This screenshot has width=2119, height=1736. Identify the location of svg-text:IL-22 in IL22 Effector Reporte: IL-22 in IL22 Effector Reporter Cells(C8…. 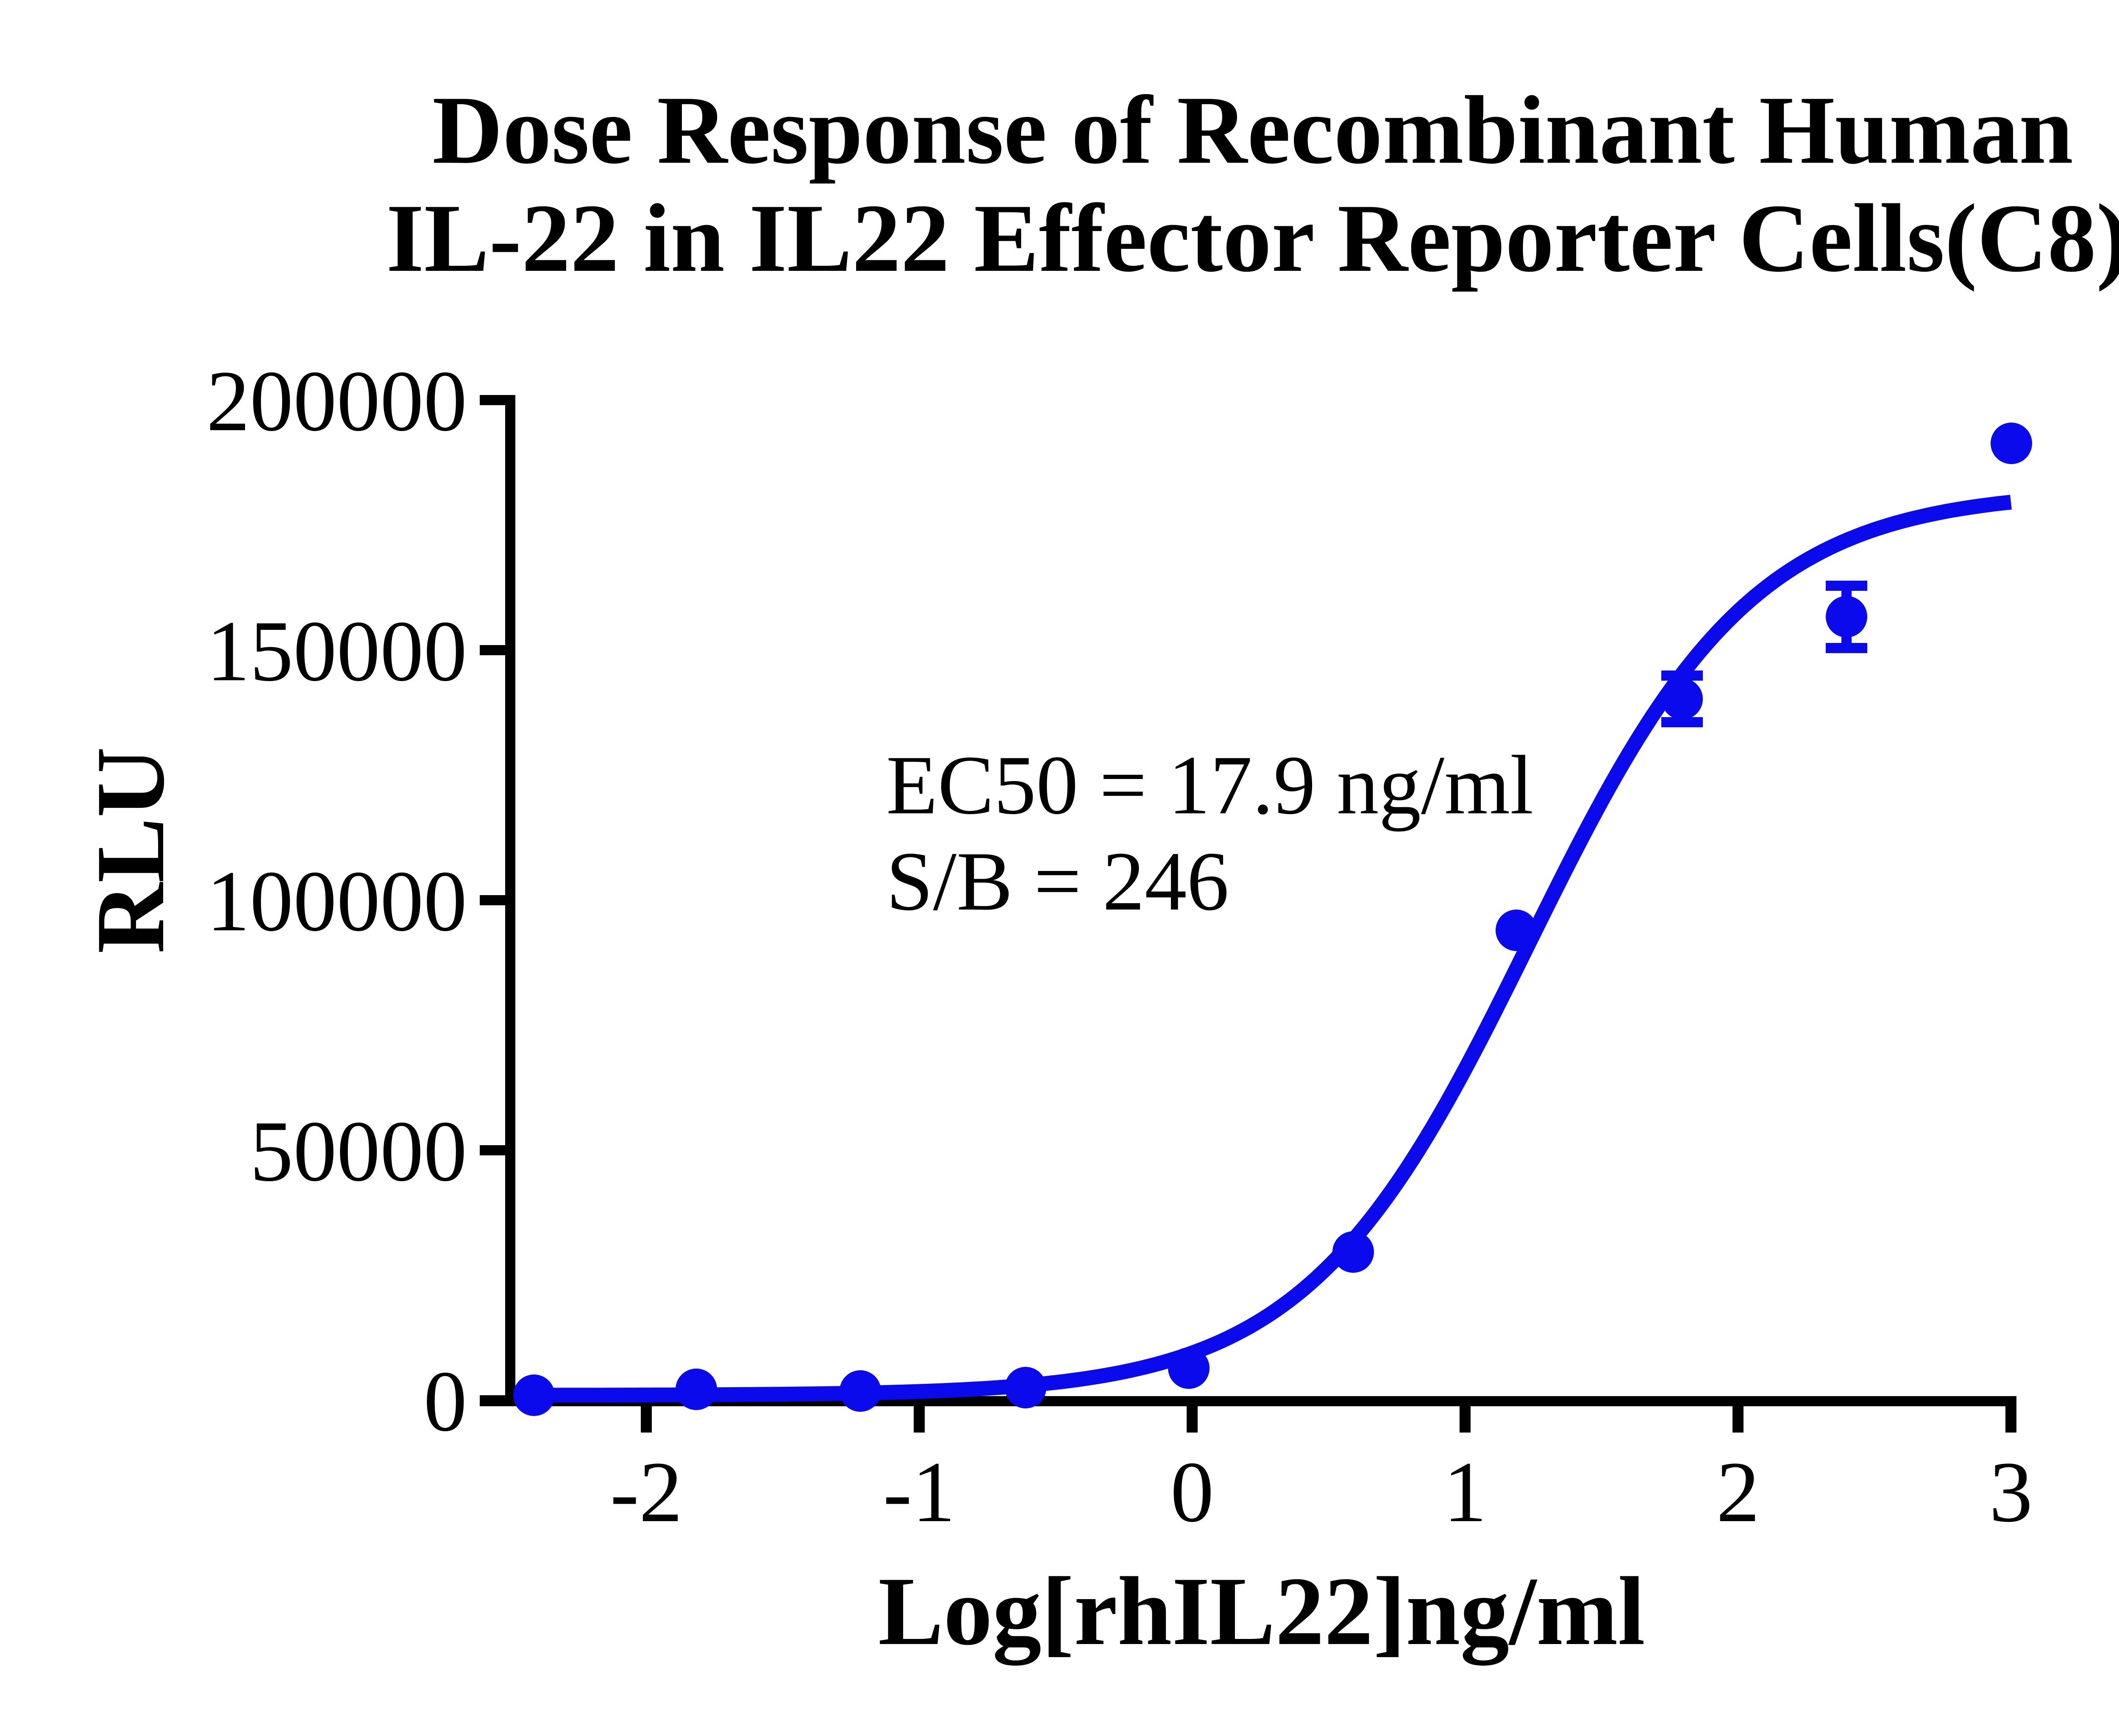
(1252, 238).